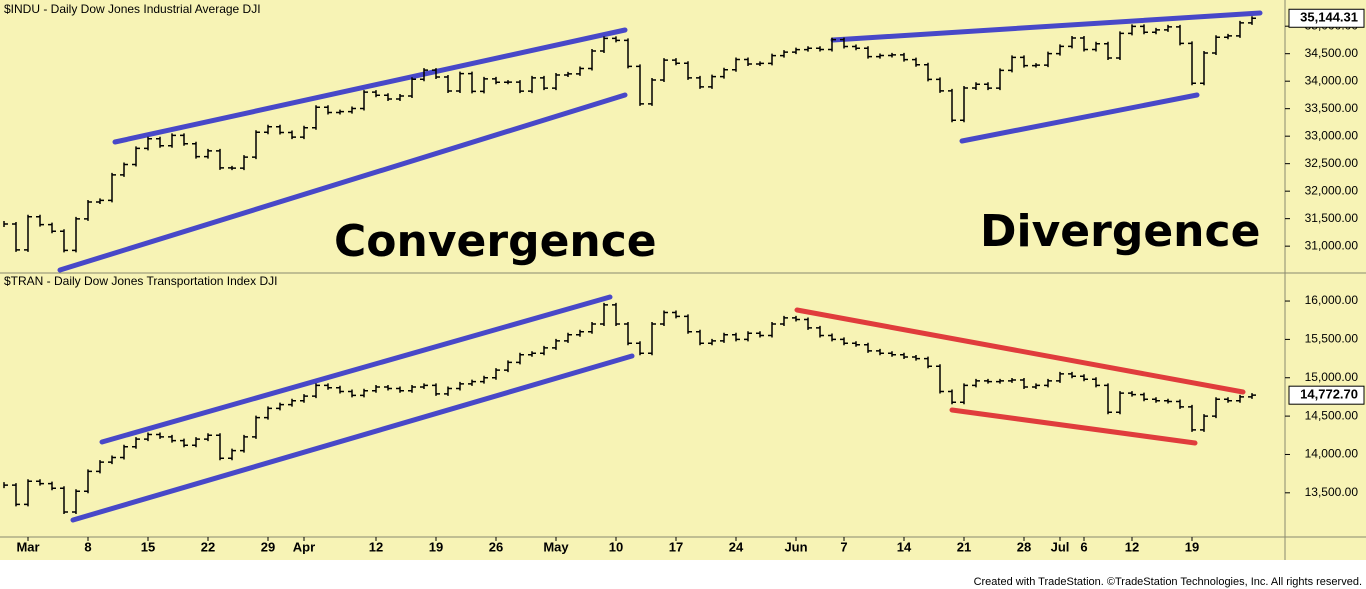 Image resolution: width=1366 pixels, height=589 pixels. I want to click on y-tick-label: 16,000.00, so click(1332, 300).